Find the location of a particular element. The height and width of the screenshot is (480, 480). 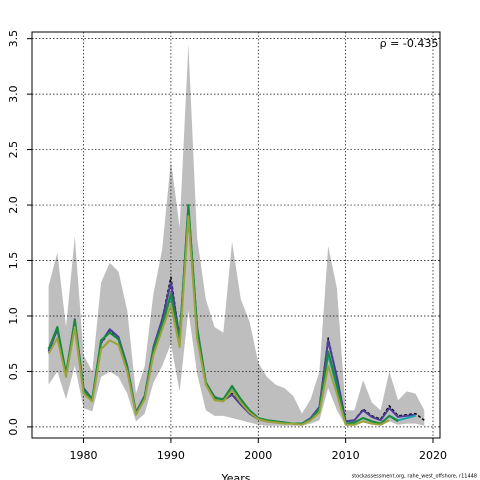

x-tick-label: 2020 is located at coordinates (433, 455).